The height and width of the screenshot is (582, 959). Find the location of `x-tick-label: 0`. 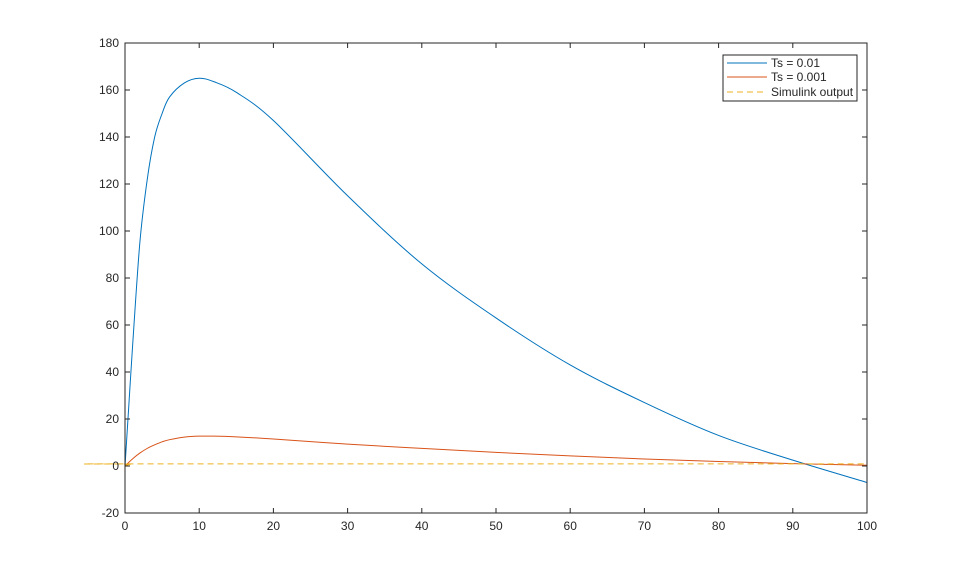

x-tick-label: 0 is located at coordinates (125, 526).